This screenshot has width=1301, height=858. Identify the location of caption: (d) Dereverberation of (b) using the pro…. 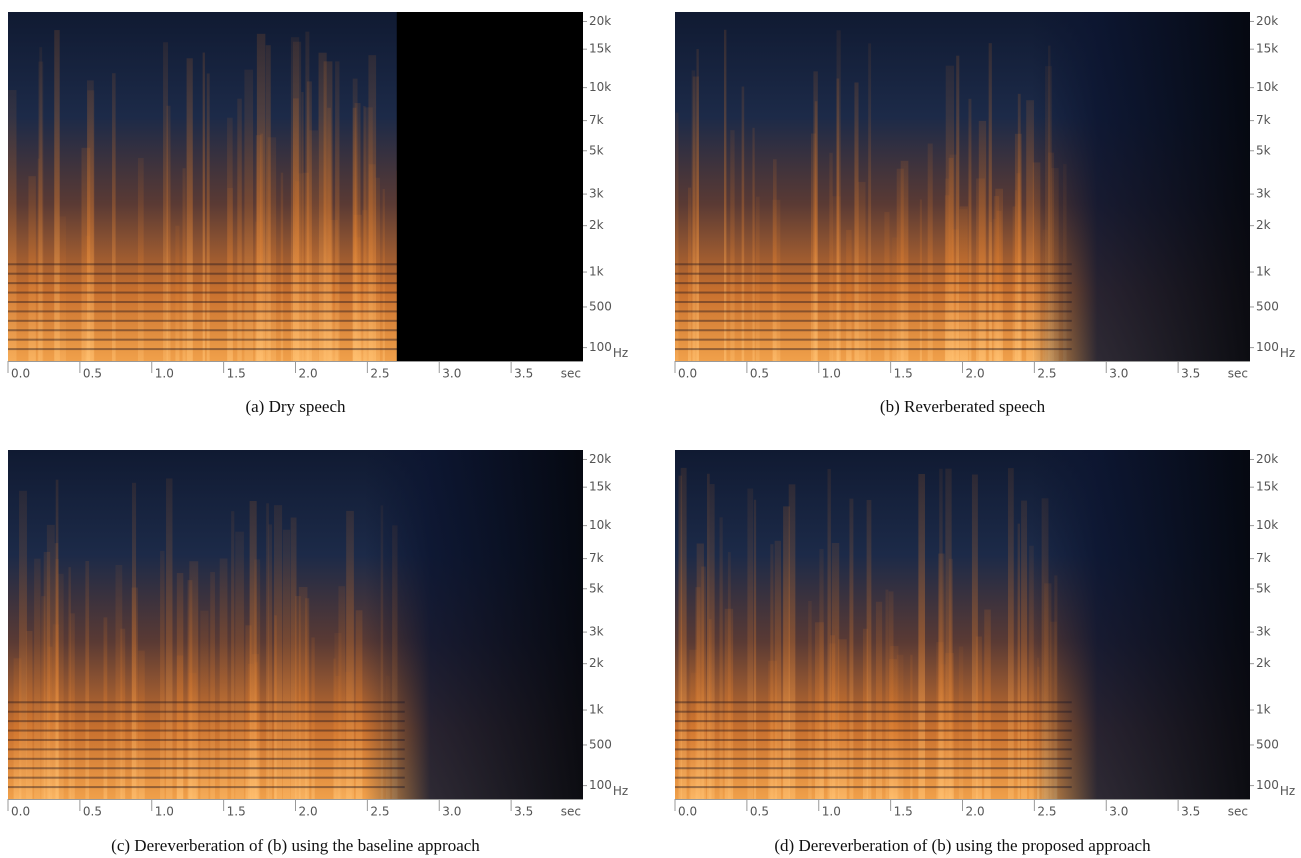
(962, 845).